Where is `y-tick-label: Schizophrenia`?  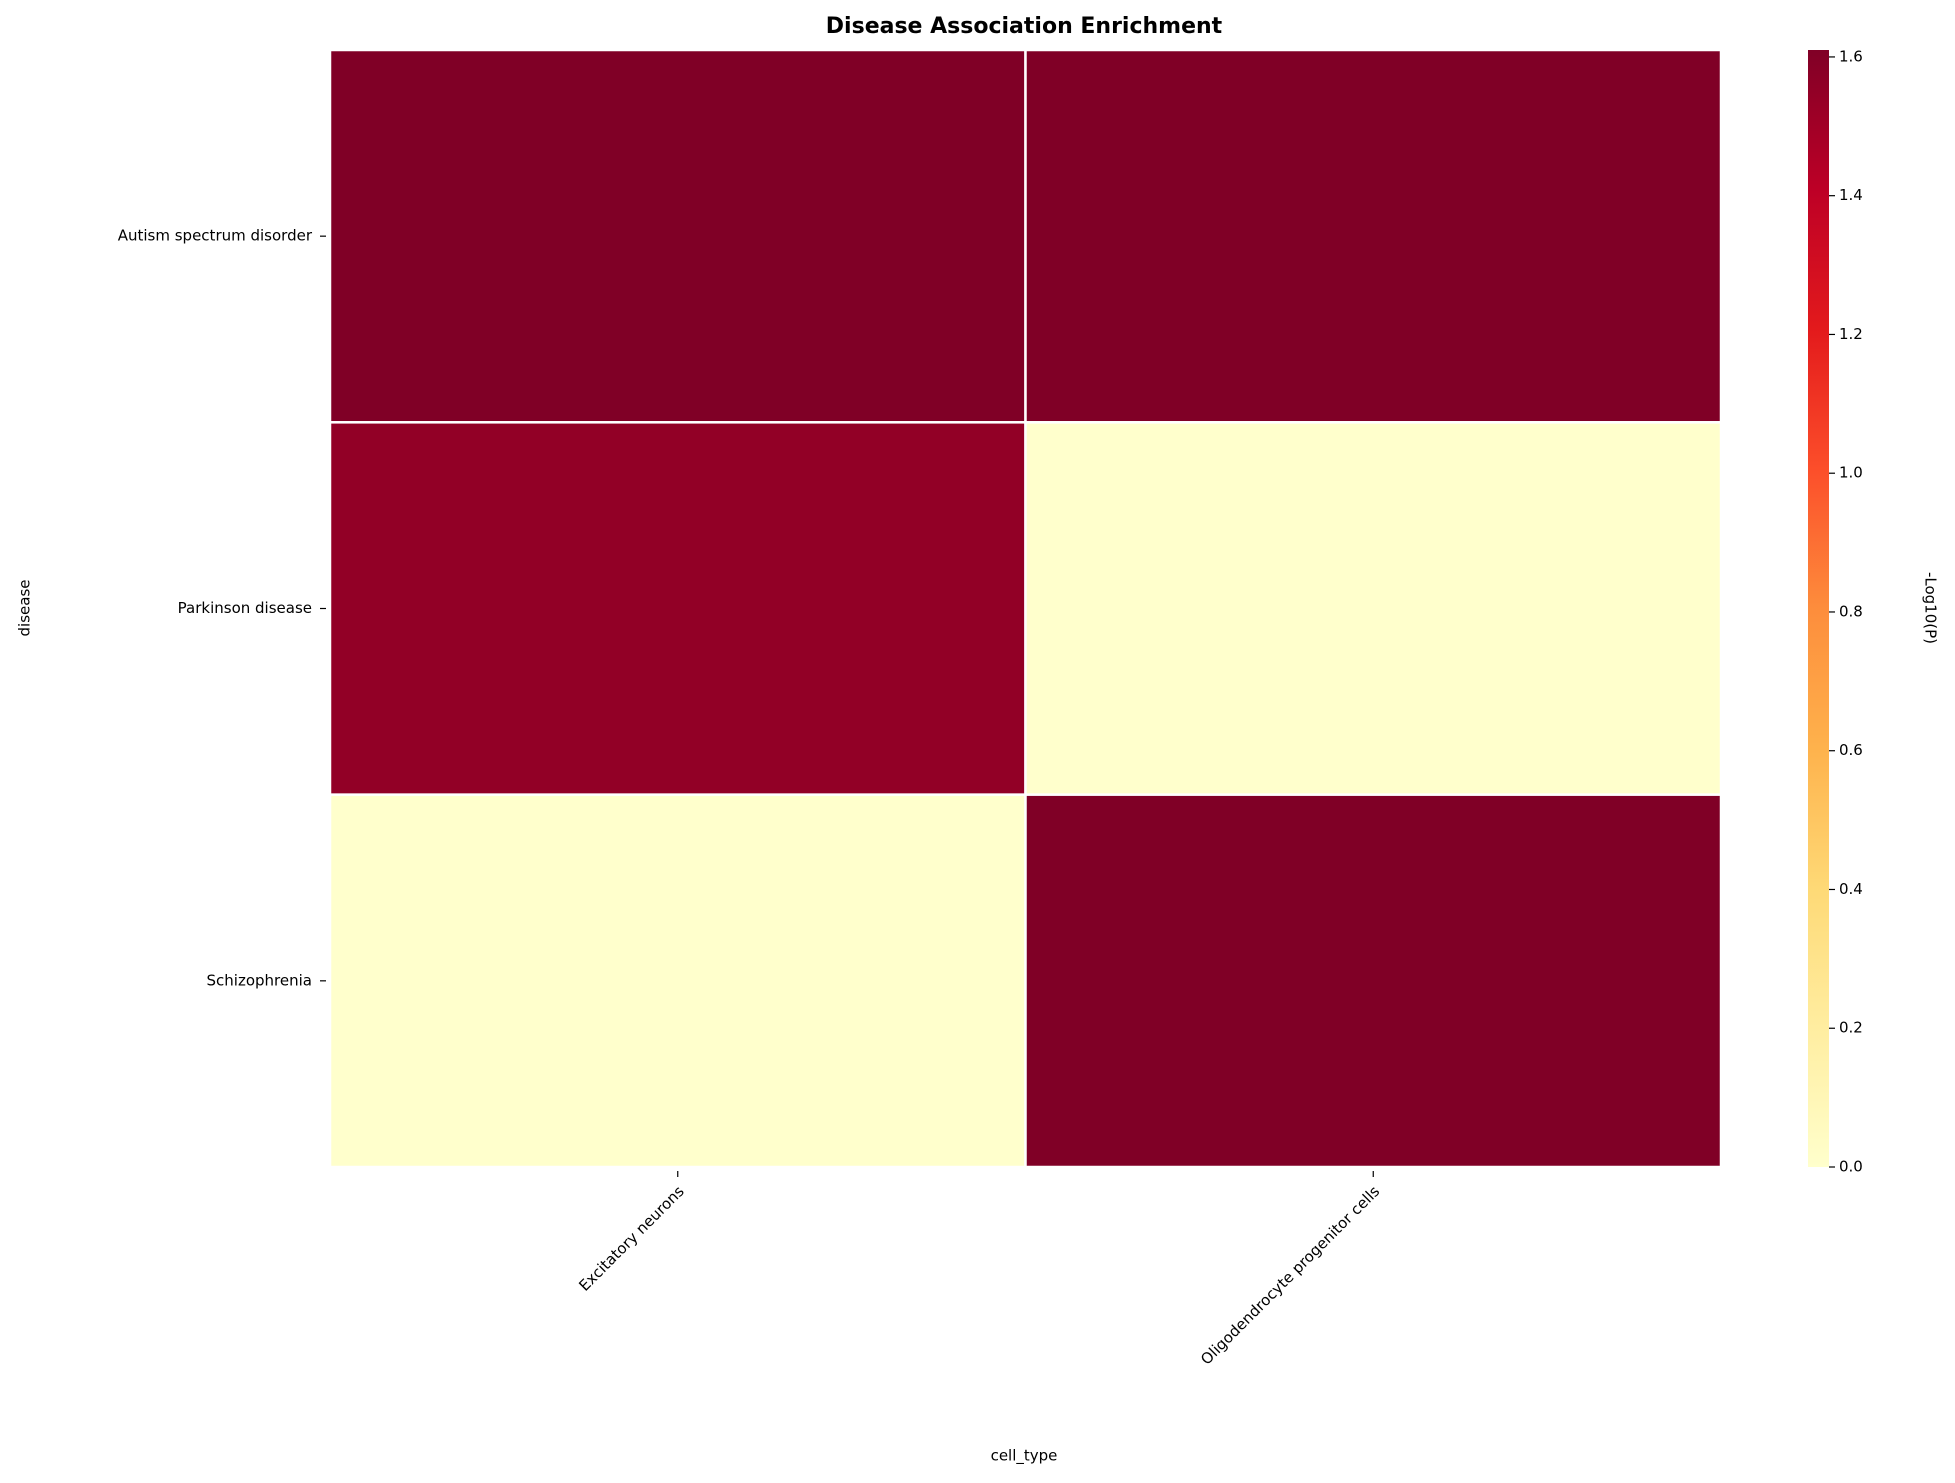
y-tick-label: Schizophrenia is located at coordinates (259, 980).